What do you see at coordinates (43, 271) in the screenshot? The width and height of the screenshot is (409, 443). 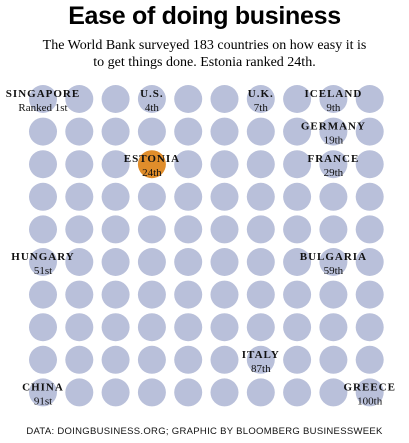 I see `country-rank-label: 51st` at bounding box center [43, 271].